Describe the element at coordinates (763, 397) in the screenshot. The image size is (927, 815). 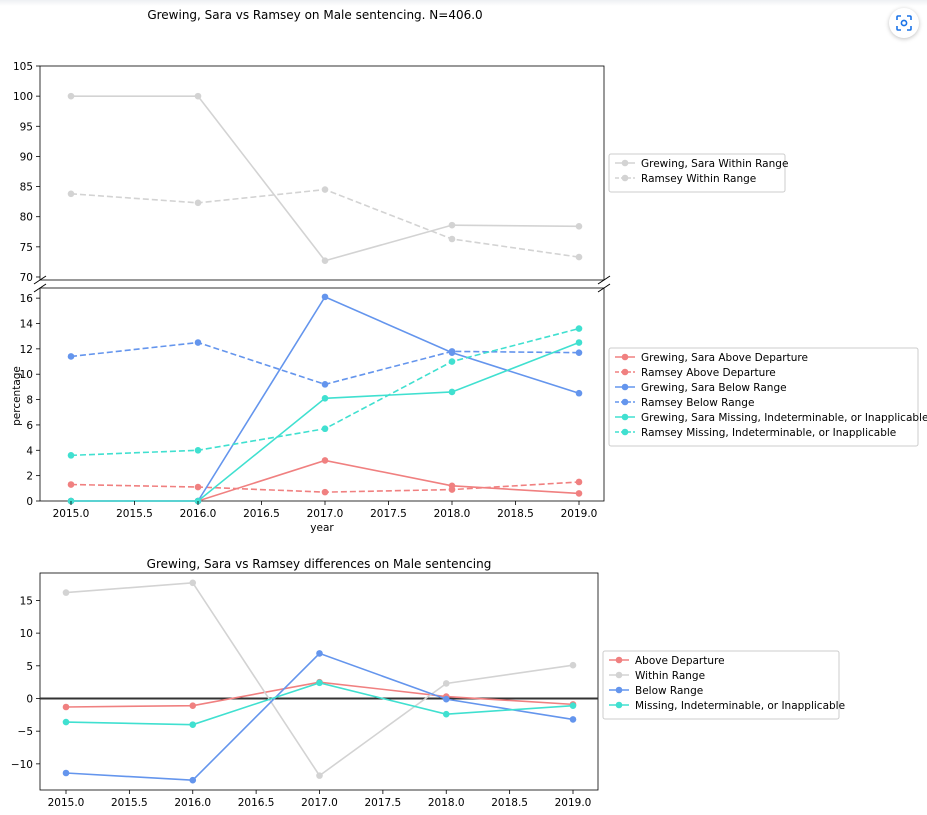
I see `chart-1-lower-legend-box` at that location.